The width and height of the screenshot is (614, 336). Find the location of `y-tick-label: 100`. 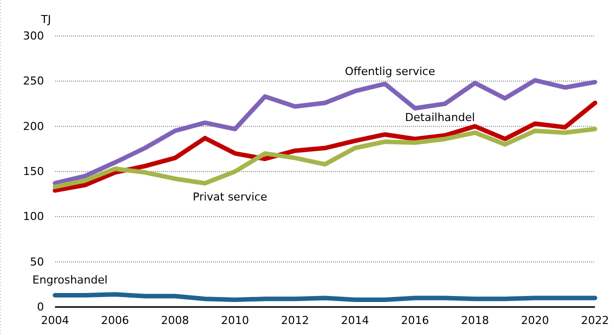

y-tick-label: 100 is located at coordinates (33, 217).